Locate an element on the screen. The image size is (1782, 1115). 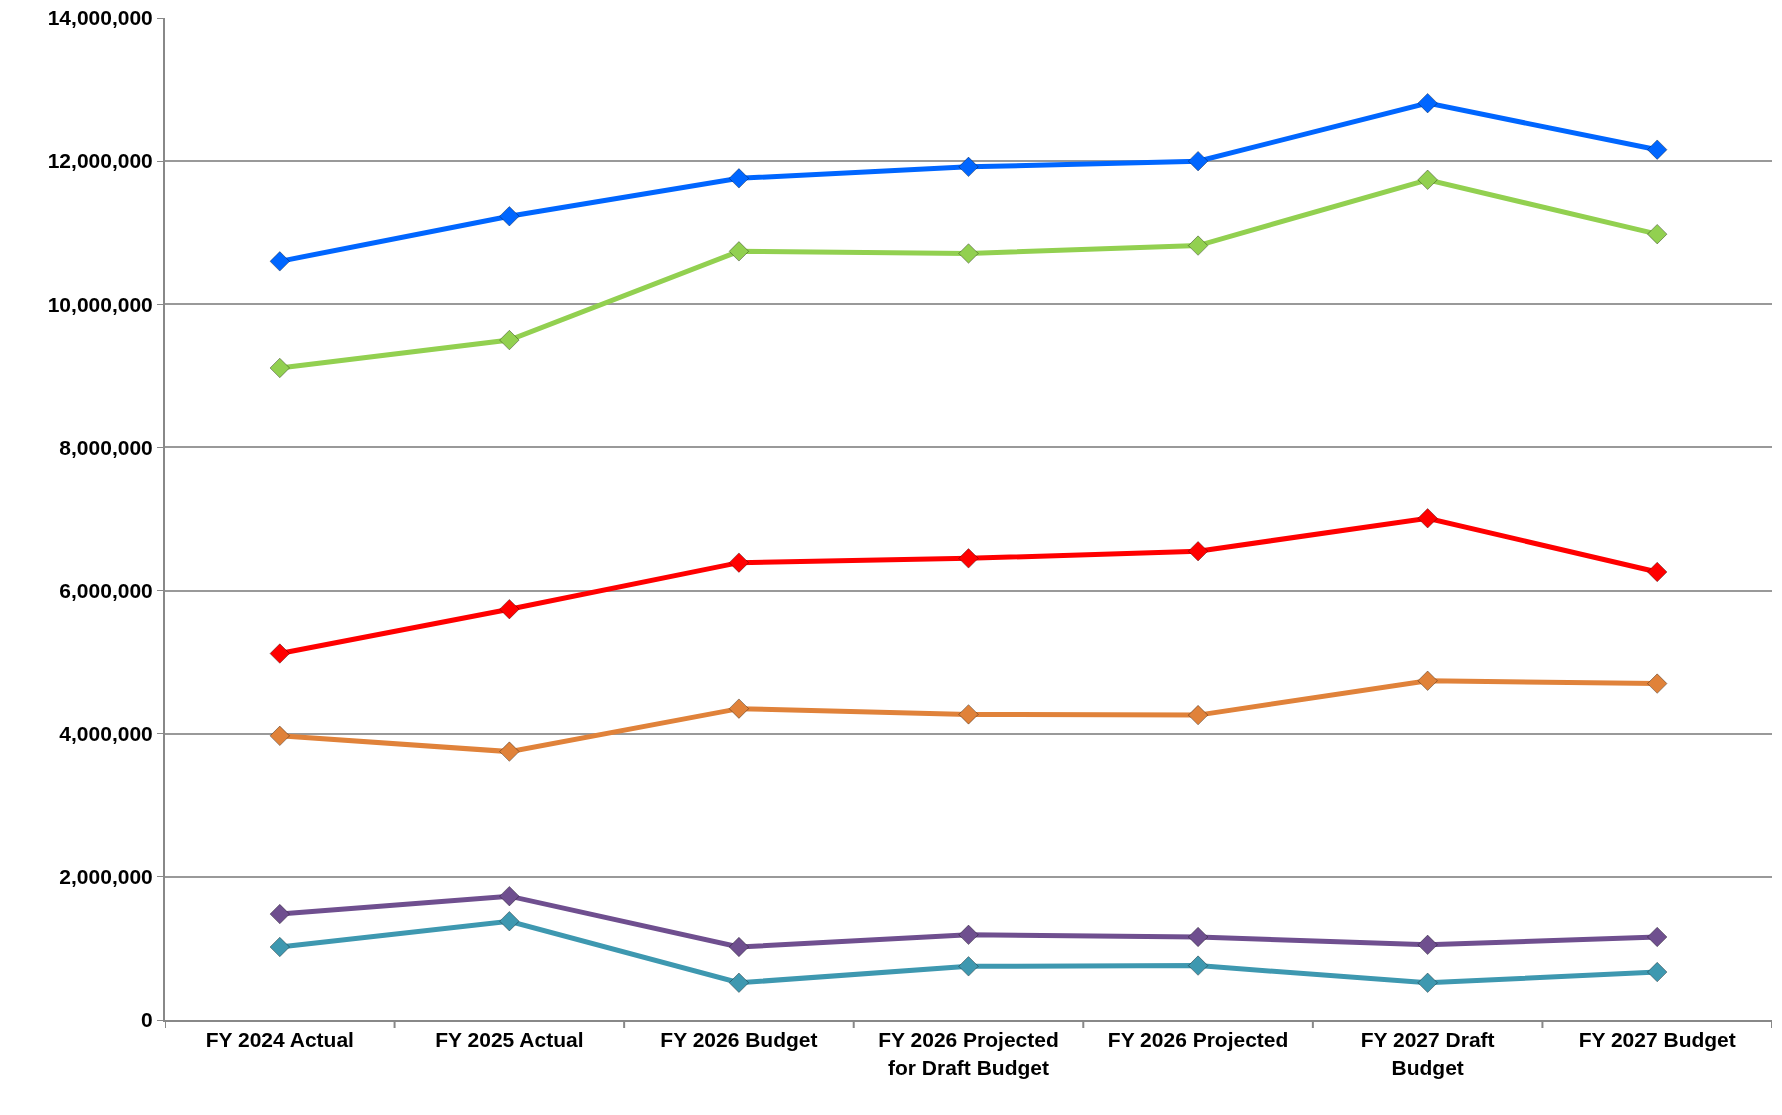
x-tick-label: FY 2026 Projected for Draft Budget is located at coordinates (968, 1053).